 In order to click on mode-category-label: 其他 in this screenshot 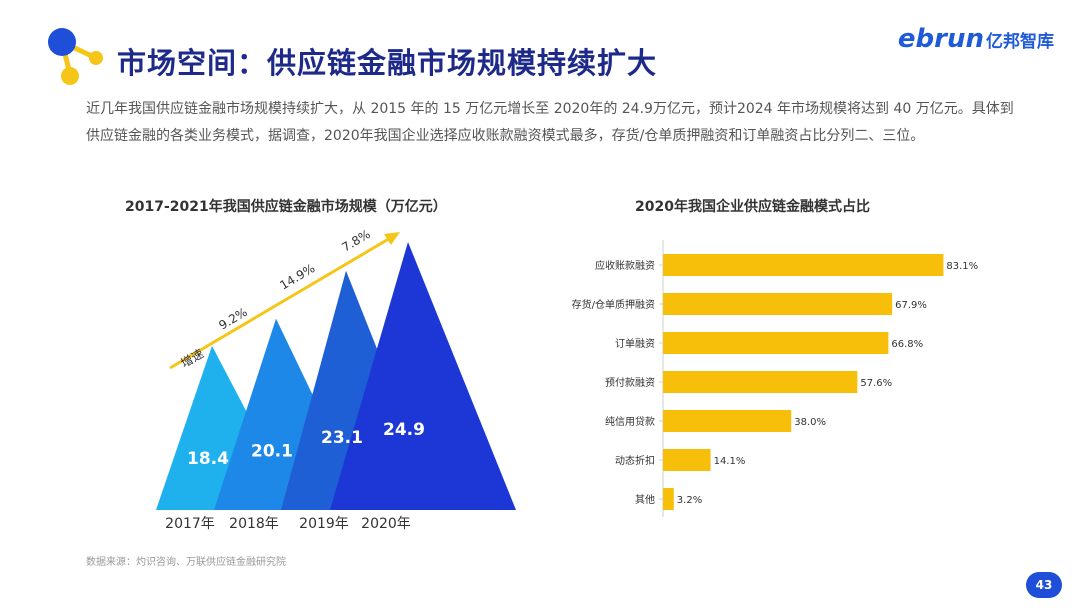, I will do `click(645, 499)`.